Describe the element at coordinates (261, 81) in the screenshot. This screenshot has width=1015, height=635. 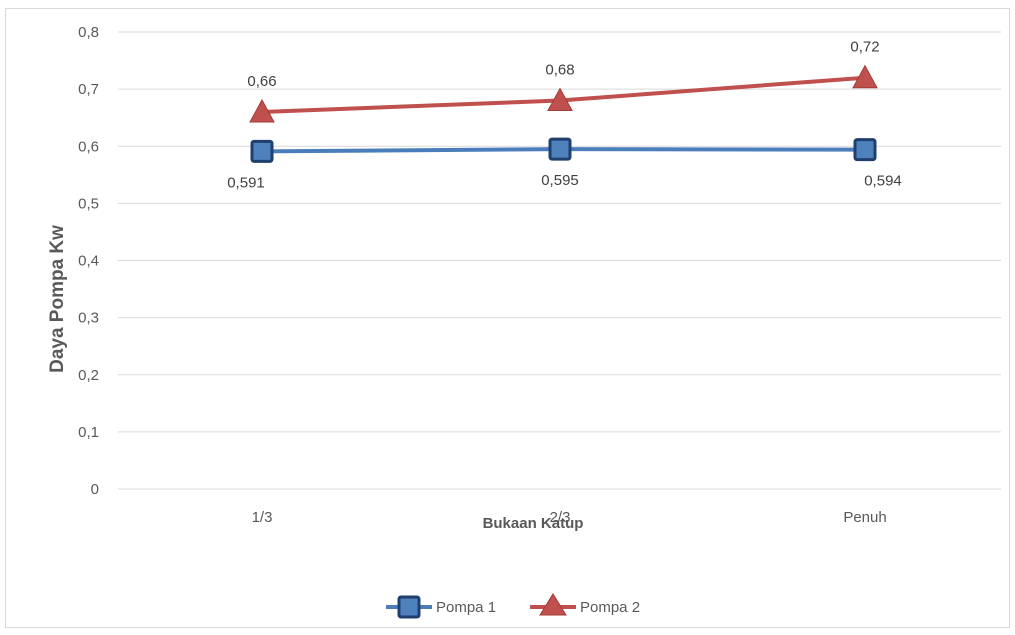
I see `data-label: 0,66` at that location.